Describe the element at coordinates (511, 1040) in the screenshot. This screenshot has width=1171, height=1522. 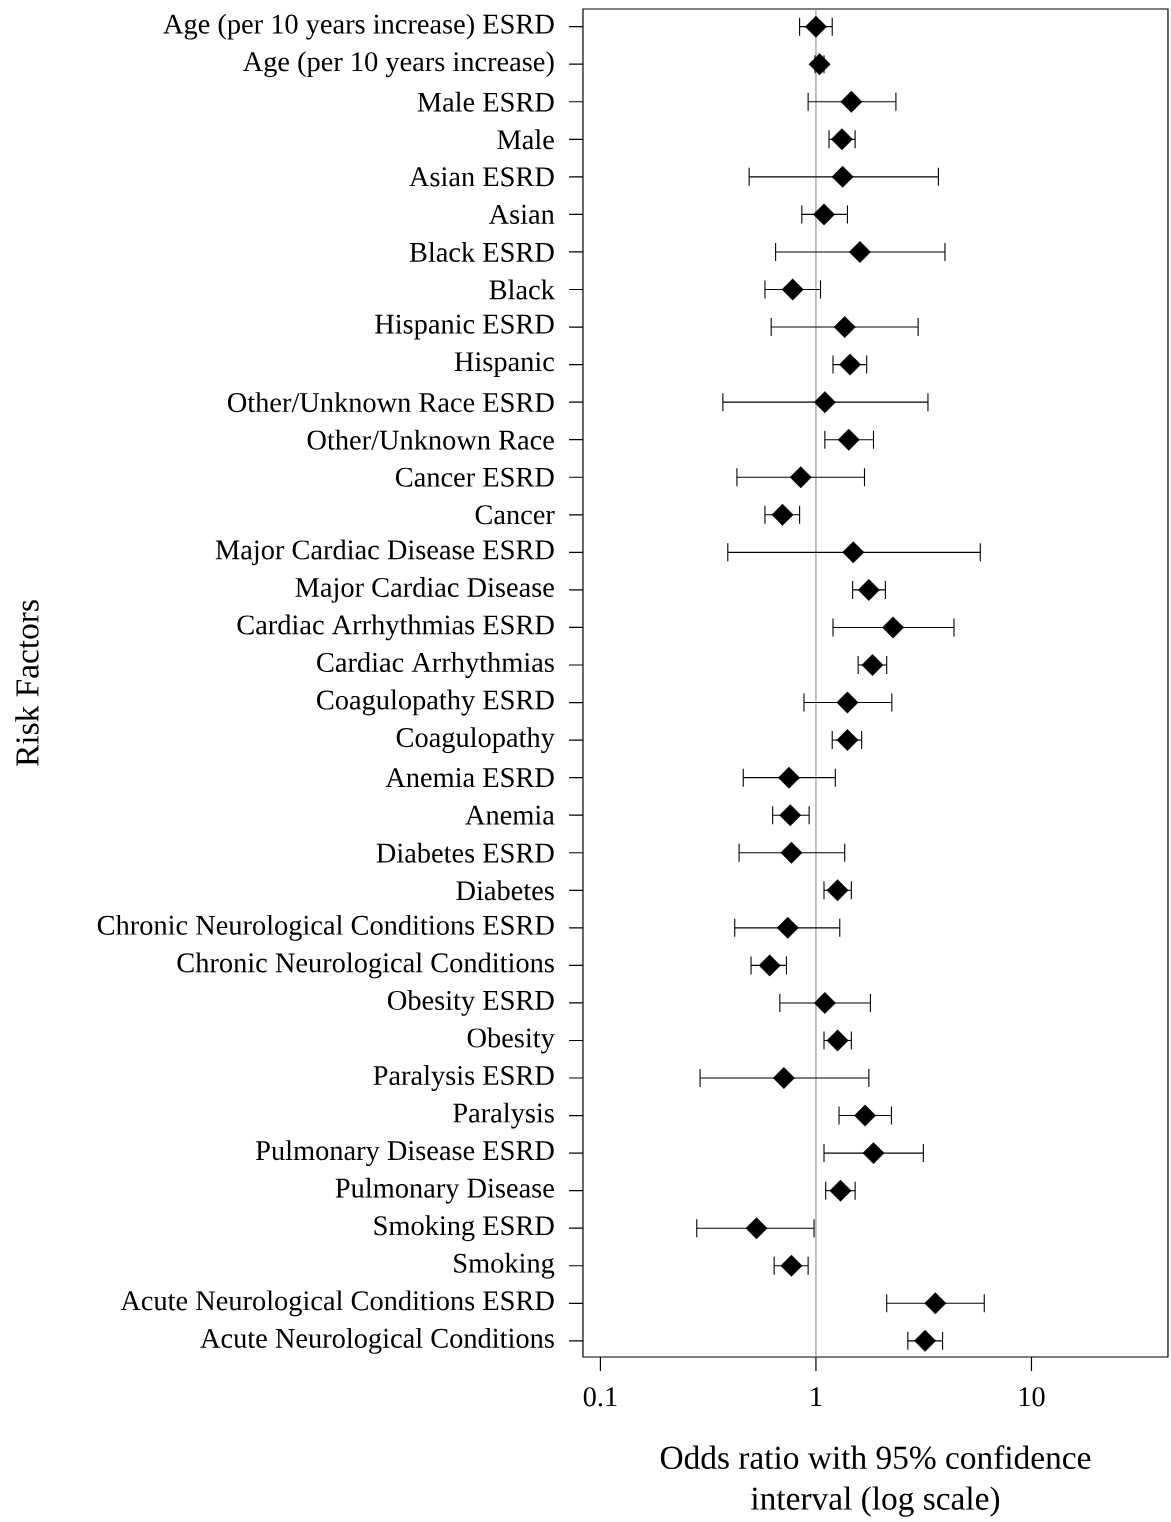
I see `y-tick-label: Obesity` at that location.